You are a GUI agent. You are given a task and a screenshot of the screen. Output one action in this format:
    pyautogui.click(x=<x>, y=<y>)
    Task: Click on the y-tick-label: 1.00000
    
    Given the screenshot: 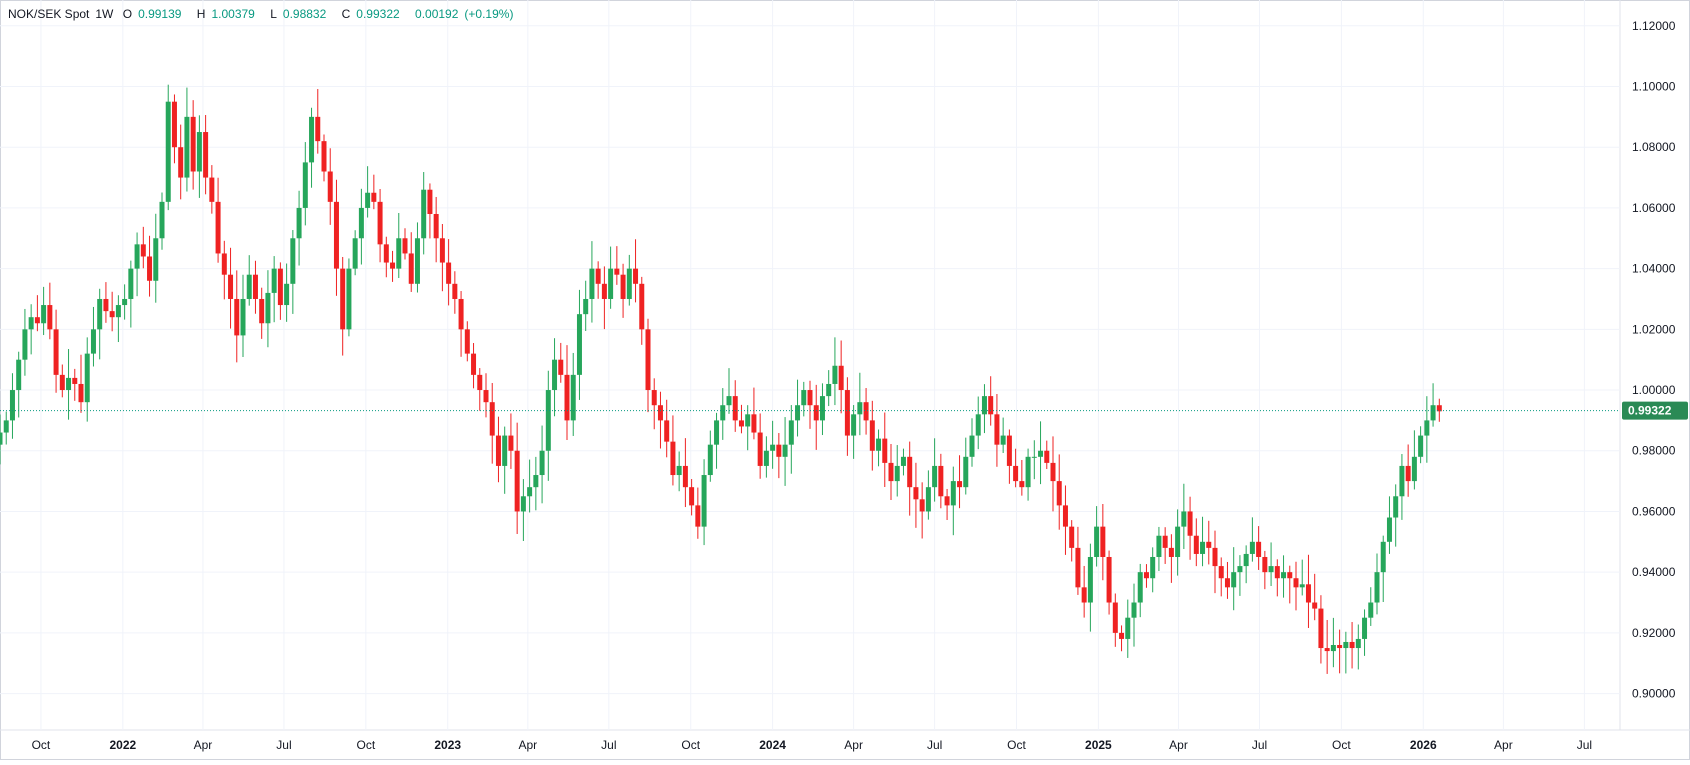 What is the action you would take?
    pyautogui.click(x=1654, y=390)
    